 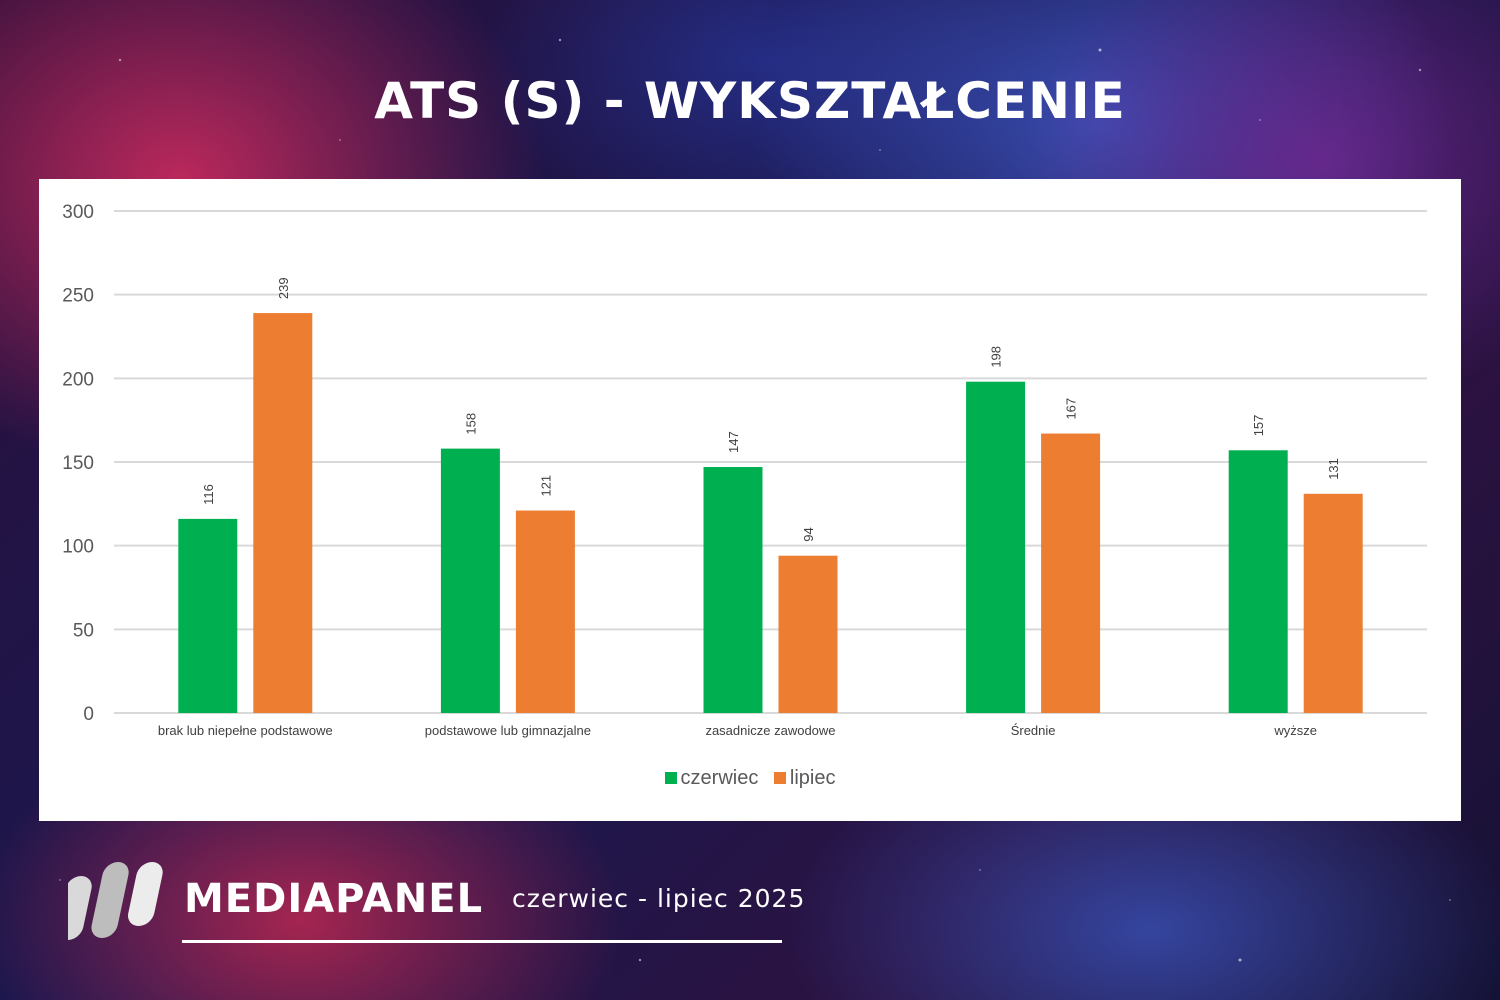 I want to click on data-label: 158, so click(x=470, y=424).